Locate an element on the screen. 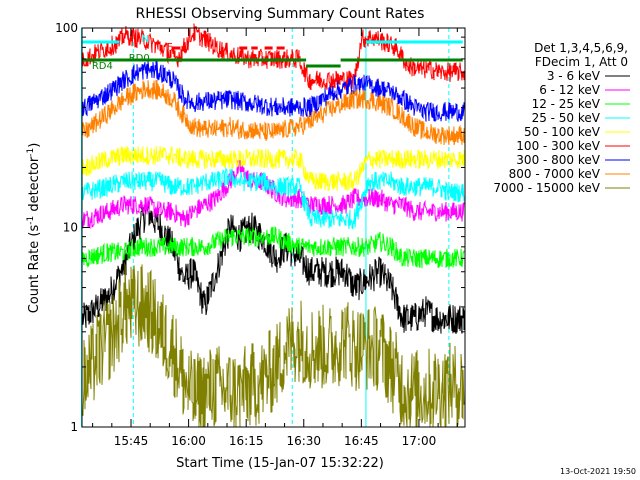 Image resolution: width=640 pixels, height=480 pixels. x-tick-label: 17:00 is located at coordinates (419, 441).